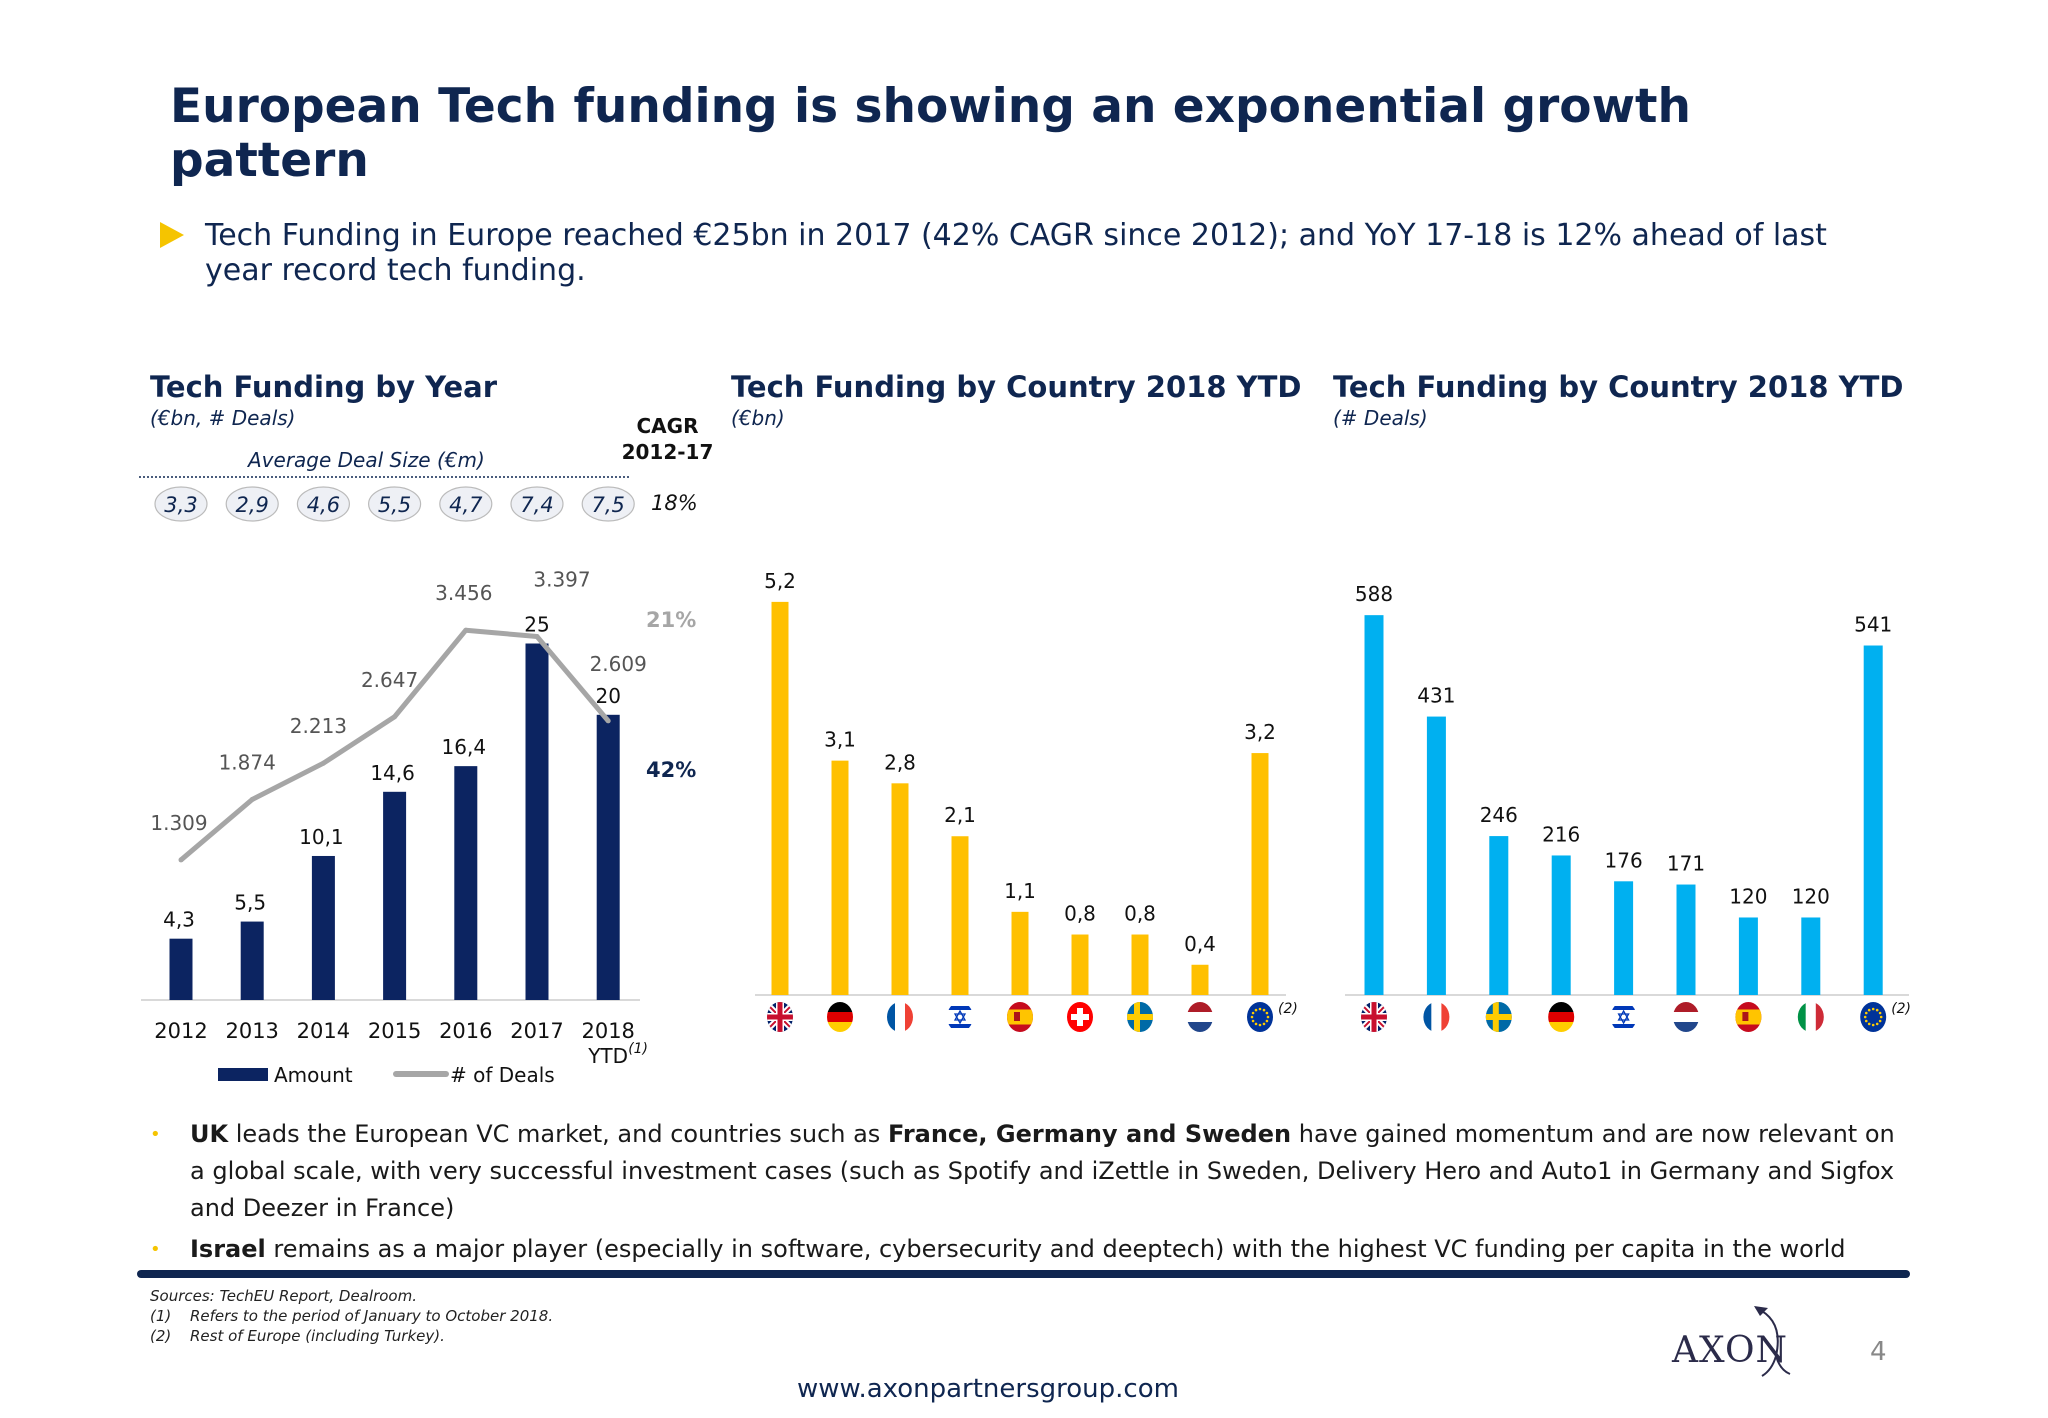 Image resolution: width=2048 pixels, height=1418 pixels. What do you see at coordinates (667, 439) in the screenshot?
I see `cagr-header: CAGR 2012-17` at bounding box center [667, 439].